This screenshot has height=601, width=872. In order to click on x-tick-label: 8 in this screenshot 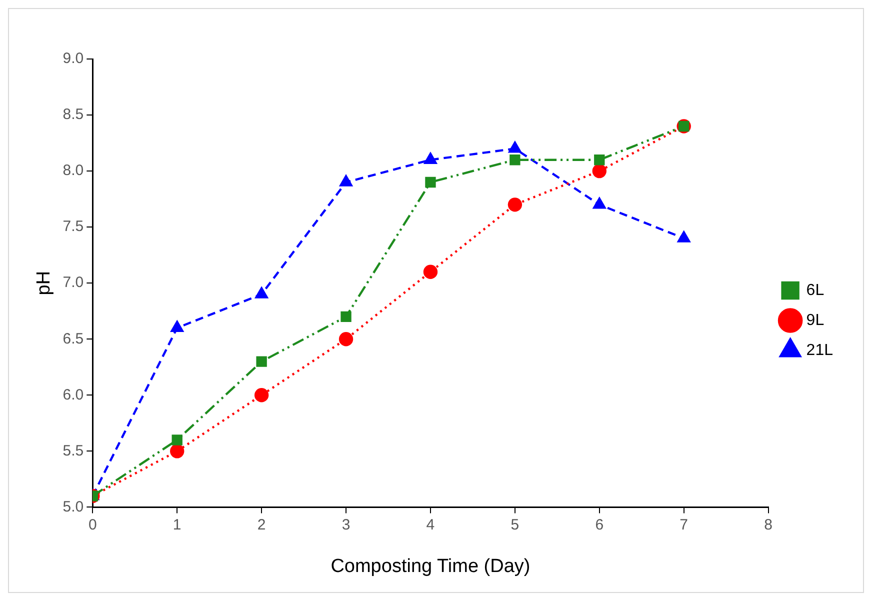, I will do `click(768, 525)`.